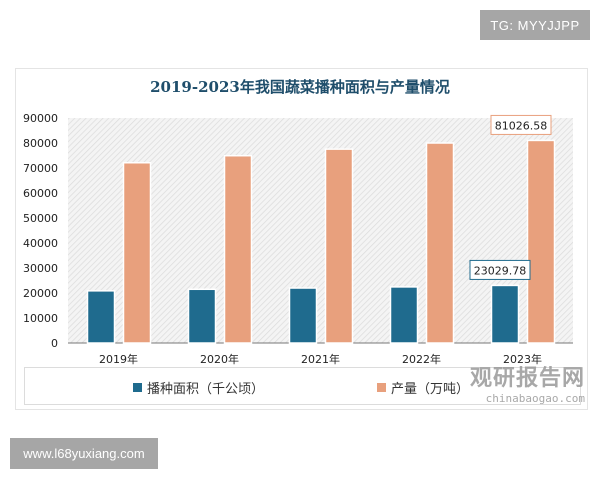 The width and height of the screenshot is (600, 480). I want to click on y-tick-label: 20000, so click(40, 293).